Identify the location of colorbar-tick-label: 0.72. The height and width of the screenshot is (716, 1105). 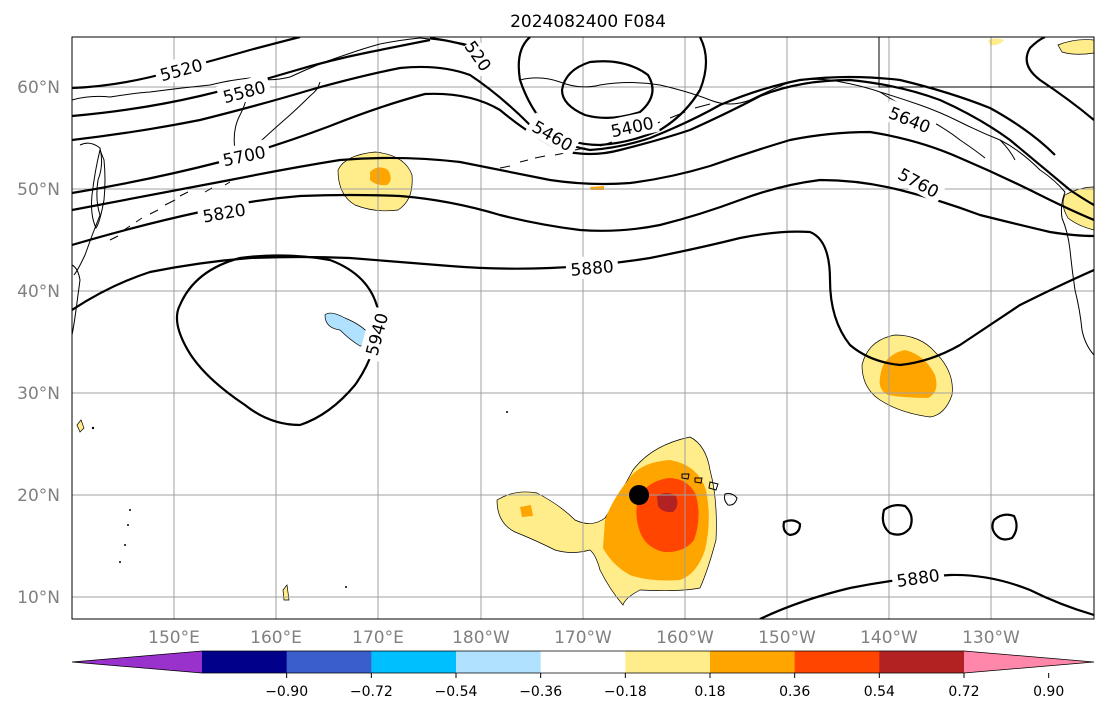
(963, 692).